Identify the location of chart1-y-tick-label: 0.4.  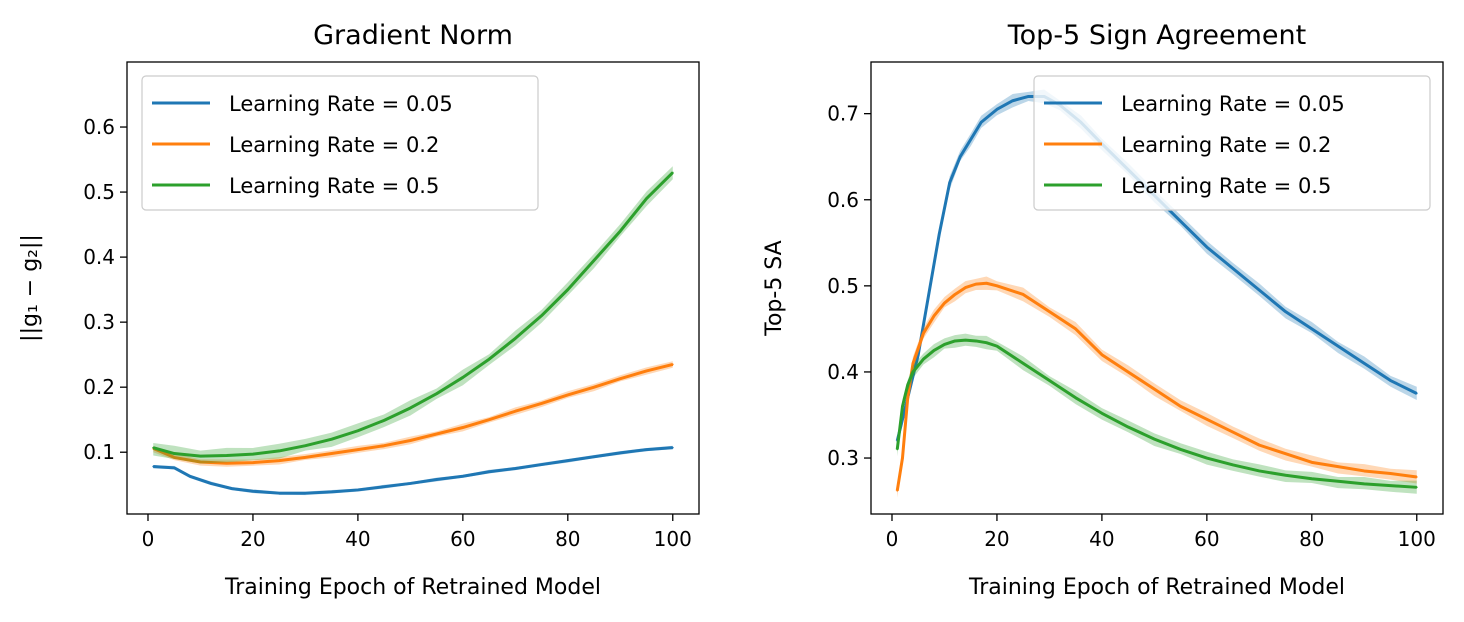
(99, 257).